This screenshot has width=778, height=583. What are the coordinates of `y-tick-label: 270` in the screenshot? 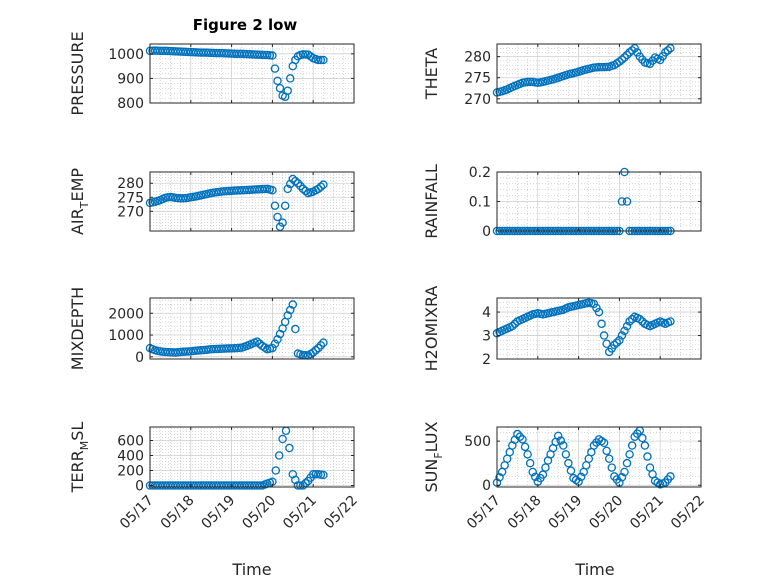 It's located at (477, 100).